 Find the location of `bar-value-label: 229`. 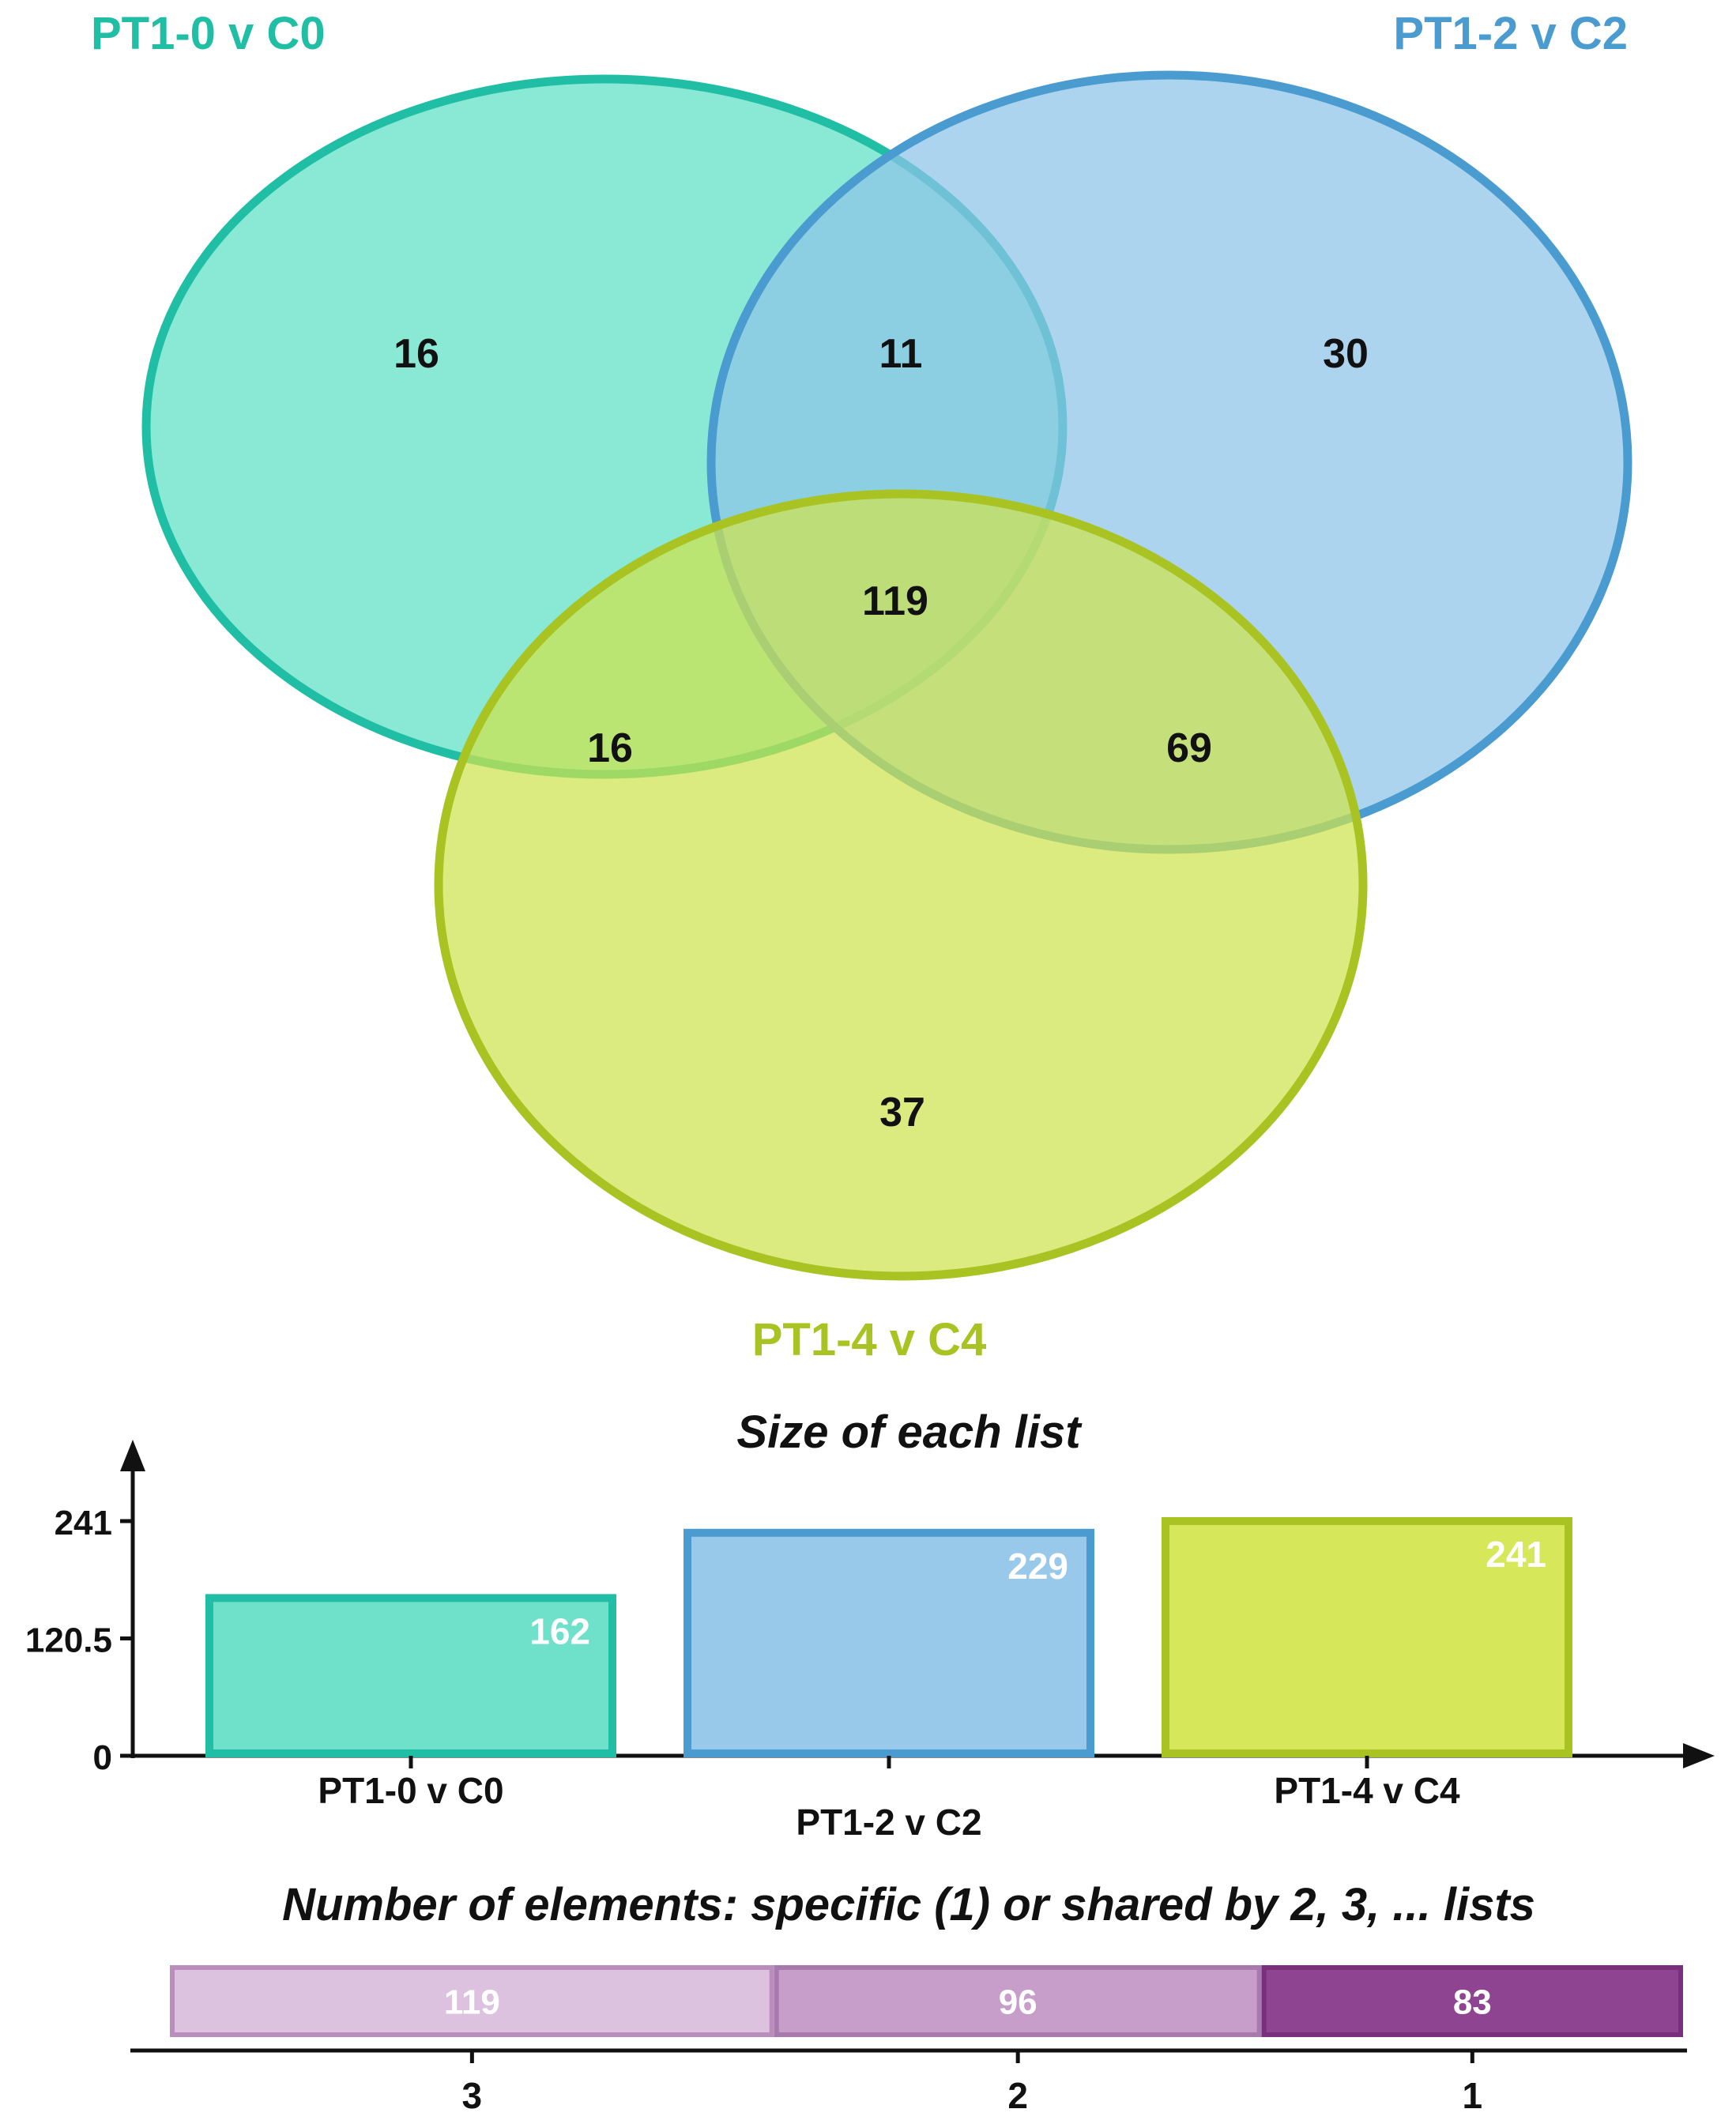

bar-value-label: 229 is located at coordinates (1037, 1567).